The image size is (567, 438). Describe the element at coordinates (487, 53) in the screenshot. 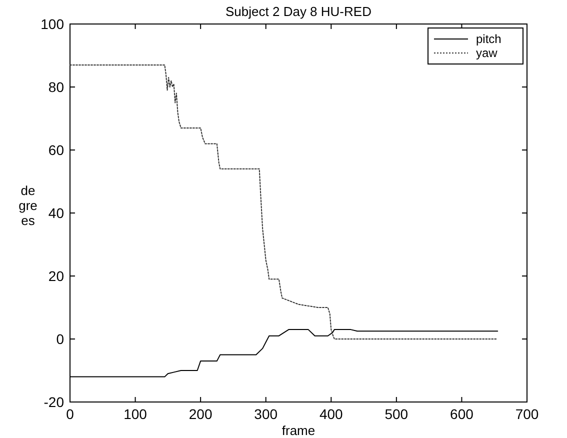

I see `legend-label: yaw` at that location.